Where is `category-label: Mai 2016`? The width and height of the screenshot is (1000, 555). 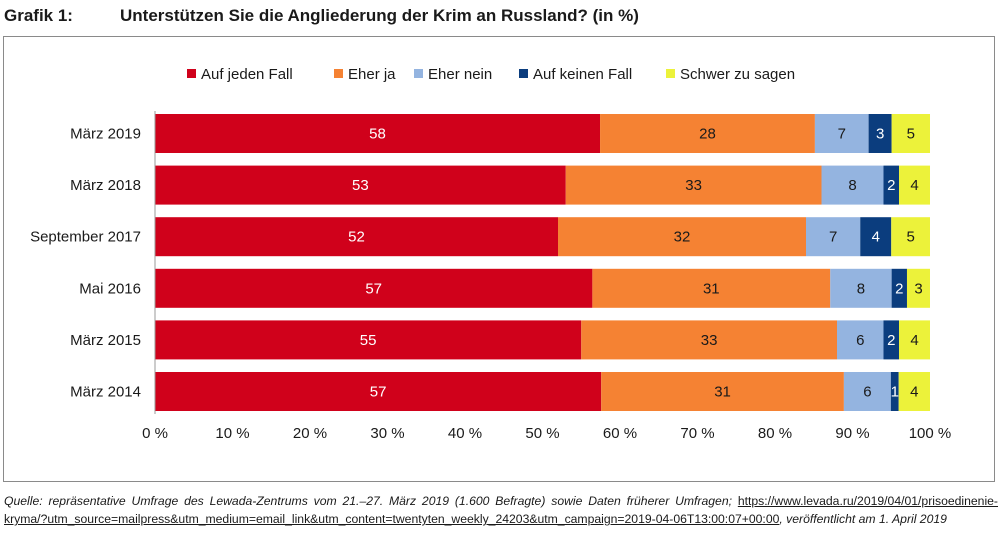 category-label: Mai 2016 is located at coordinates (110, 288).